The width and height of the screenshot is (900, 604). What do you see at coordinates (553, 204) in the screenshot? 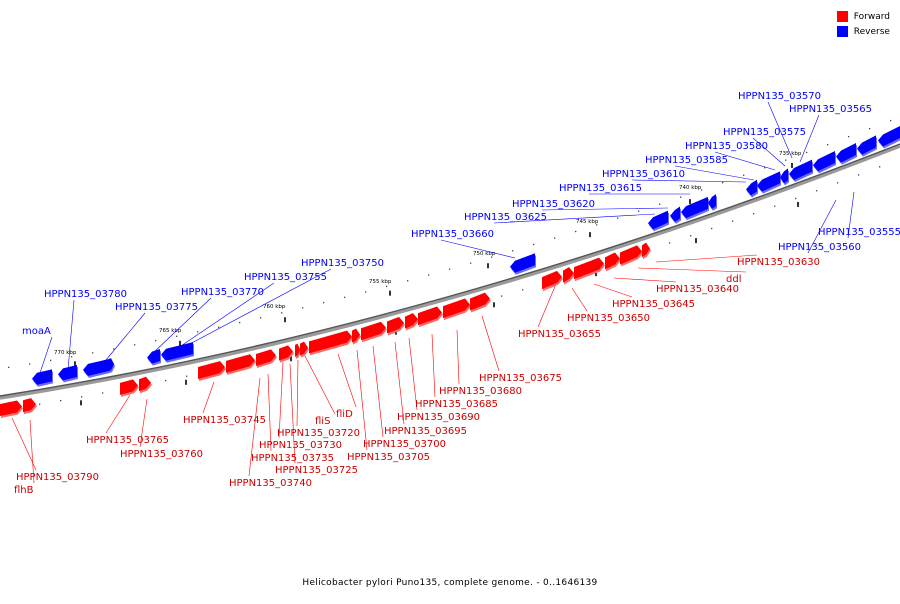
I see `reverse-gene-label: HPPN135_03620` at bounding box center [553, 204].